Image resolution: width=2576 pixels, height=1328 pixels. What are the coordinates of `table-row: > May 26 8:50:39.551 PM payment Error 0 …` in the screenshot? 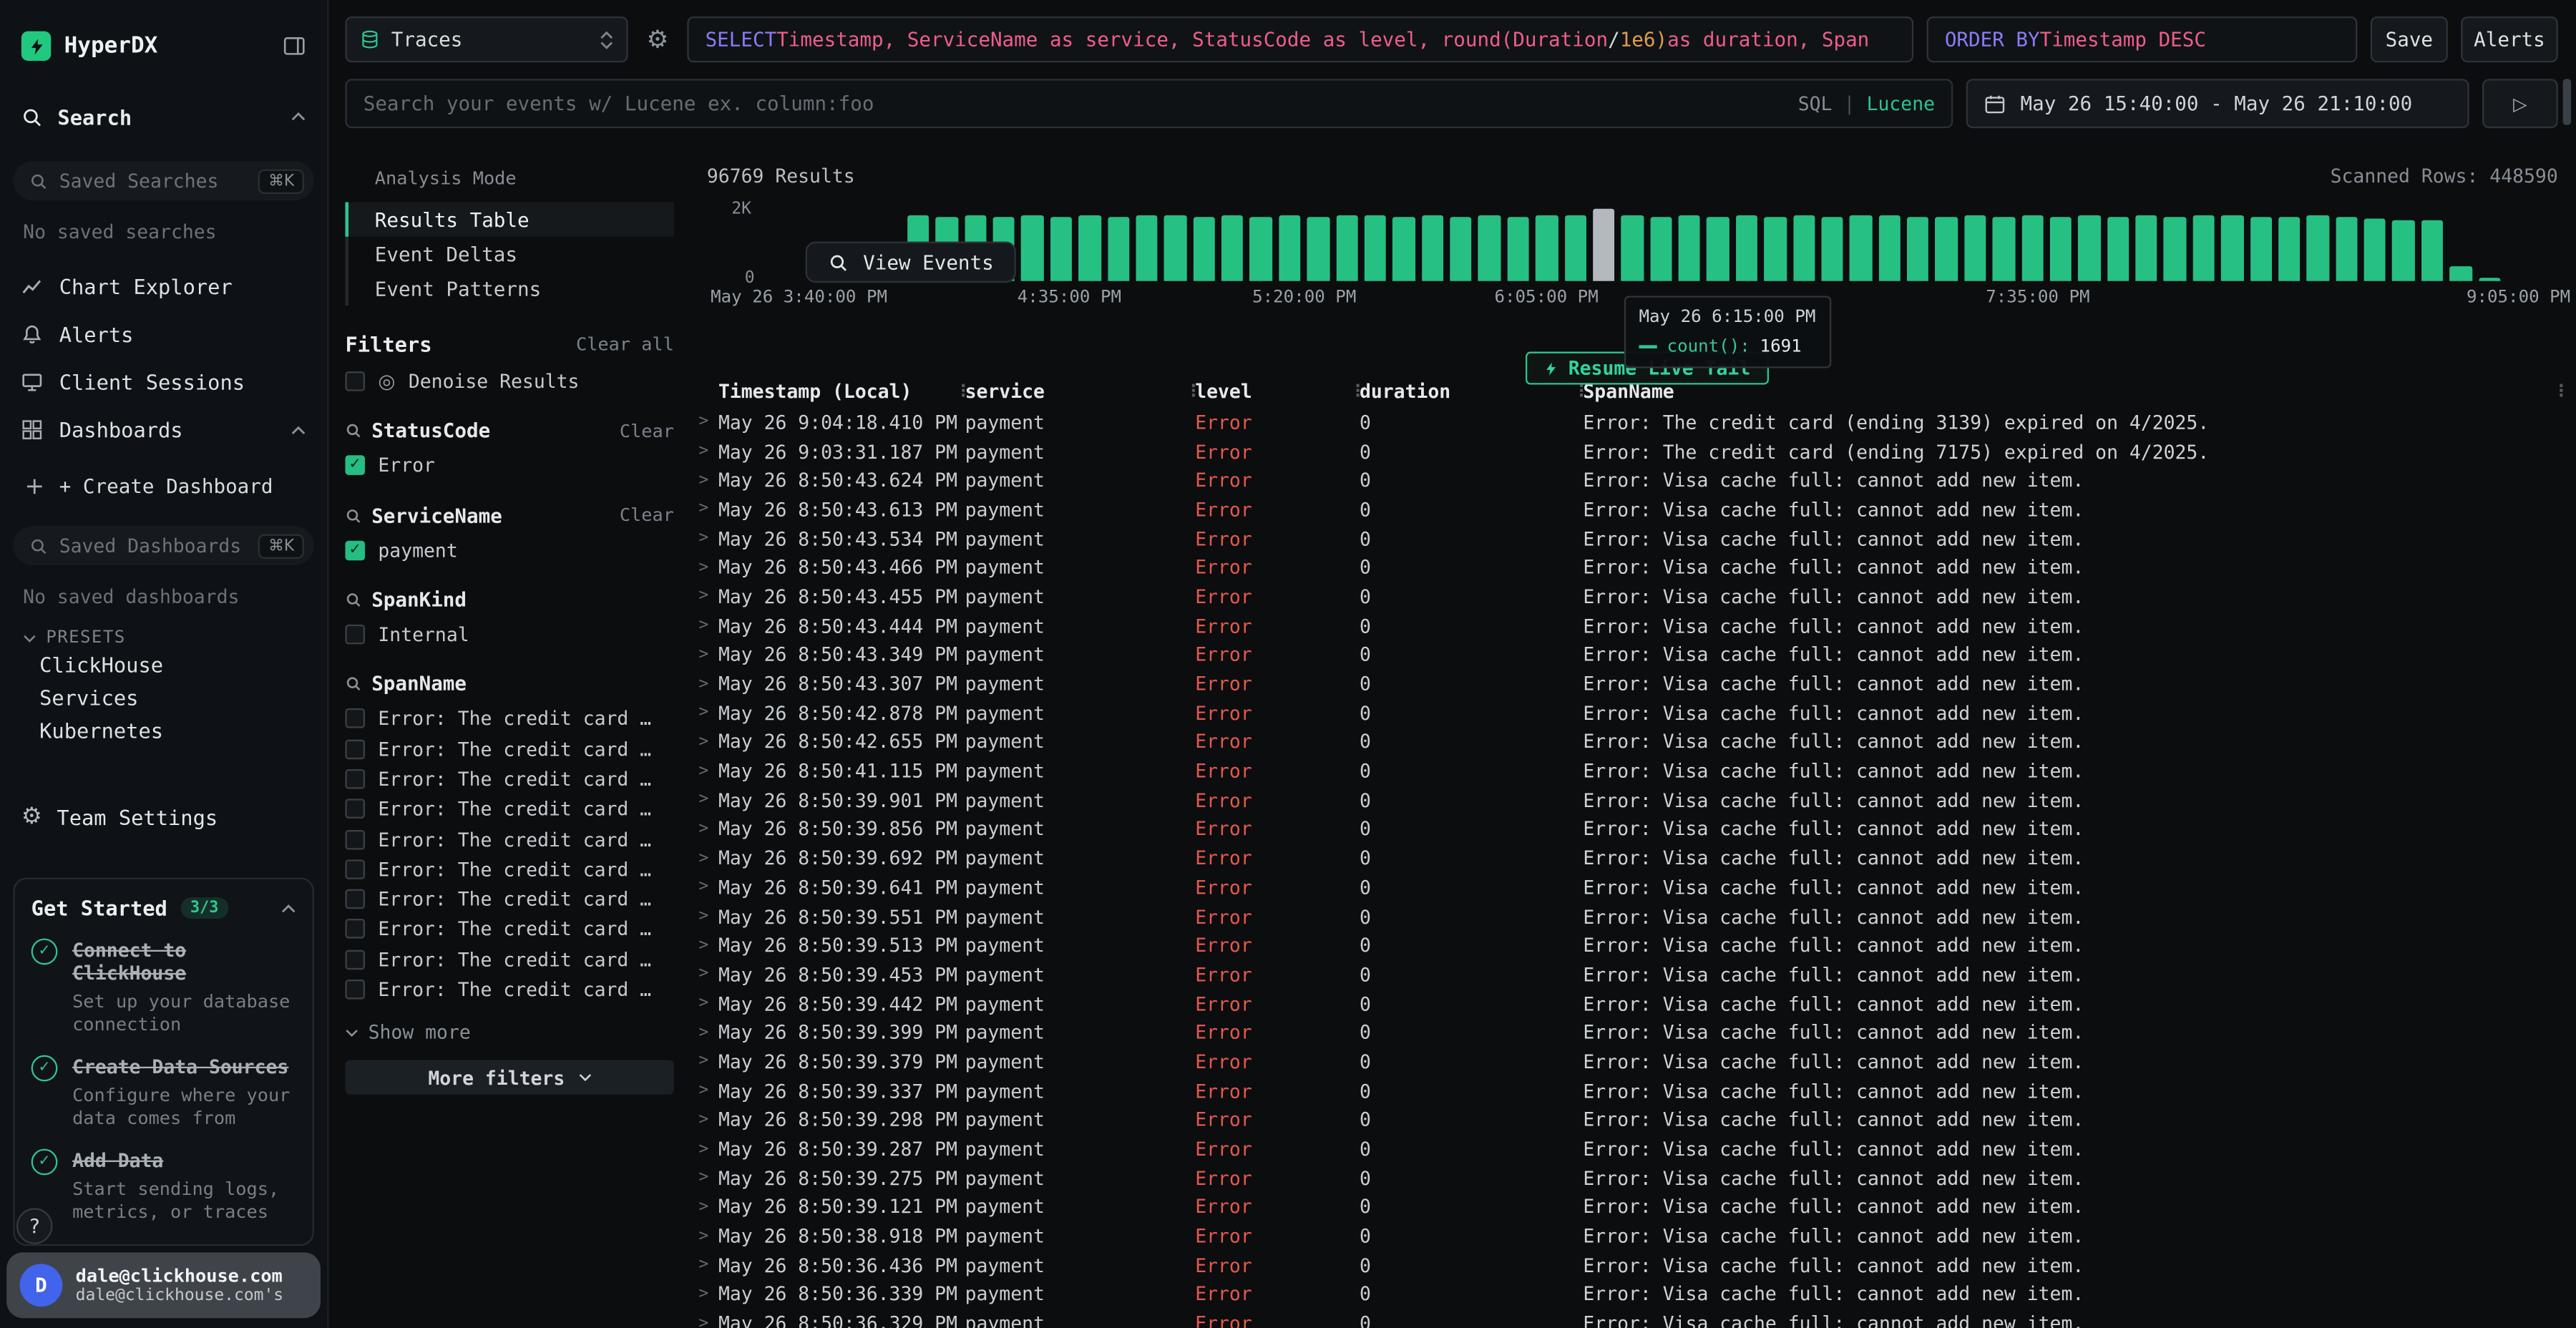 It's located at (1627, 916).